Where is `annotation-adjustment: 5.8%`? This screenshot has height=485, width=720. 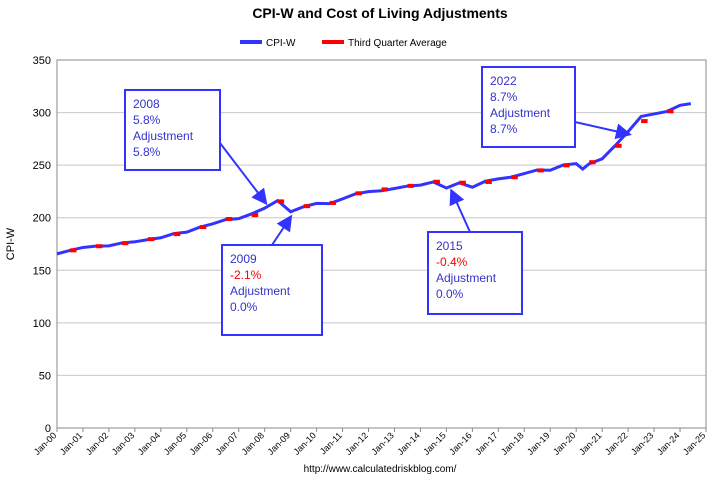
annotation-adjustment: 5.8% is located at coordinates (147, 152).